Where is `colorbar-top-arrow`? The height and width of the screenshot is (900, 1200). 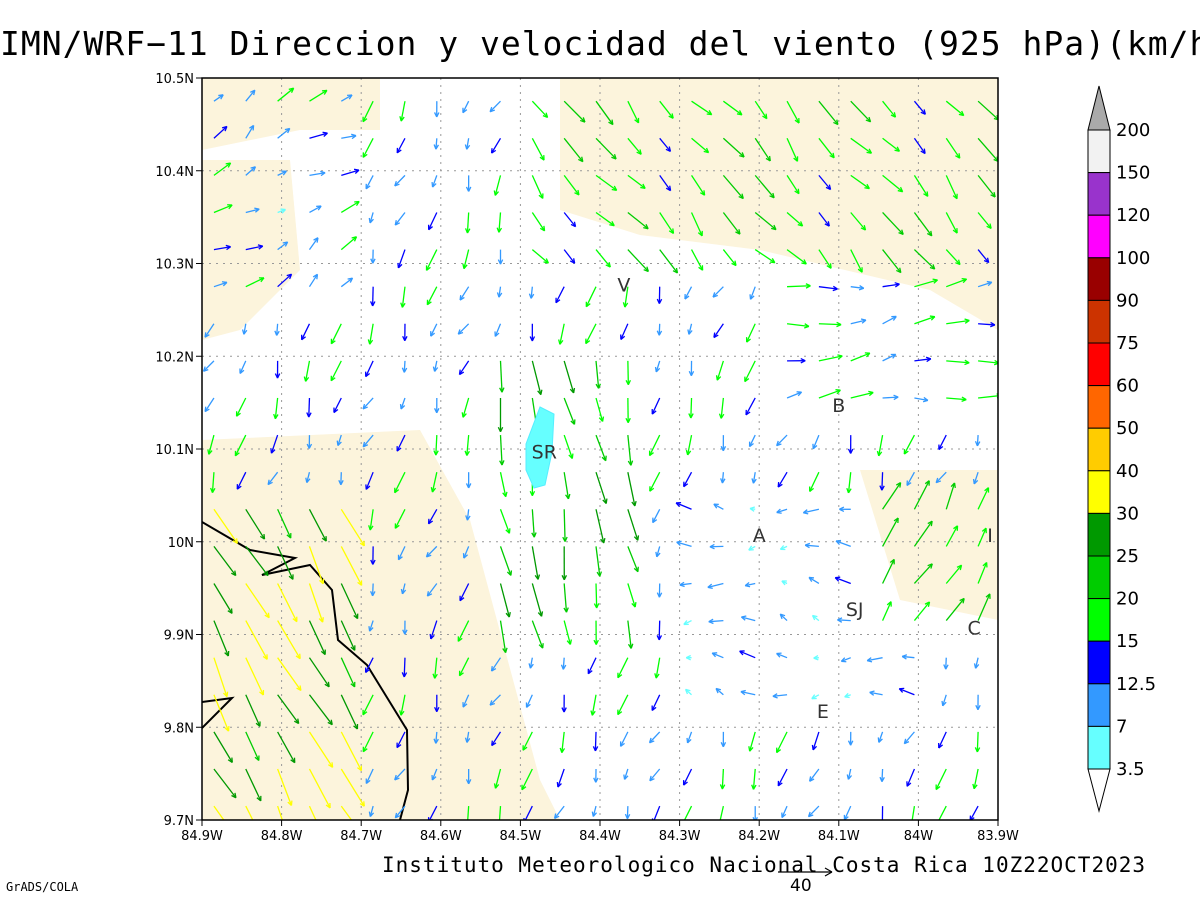
colorbar-top-arrow is located at coordinates (1099, 108).